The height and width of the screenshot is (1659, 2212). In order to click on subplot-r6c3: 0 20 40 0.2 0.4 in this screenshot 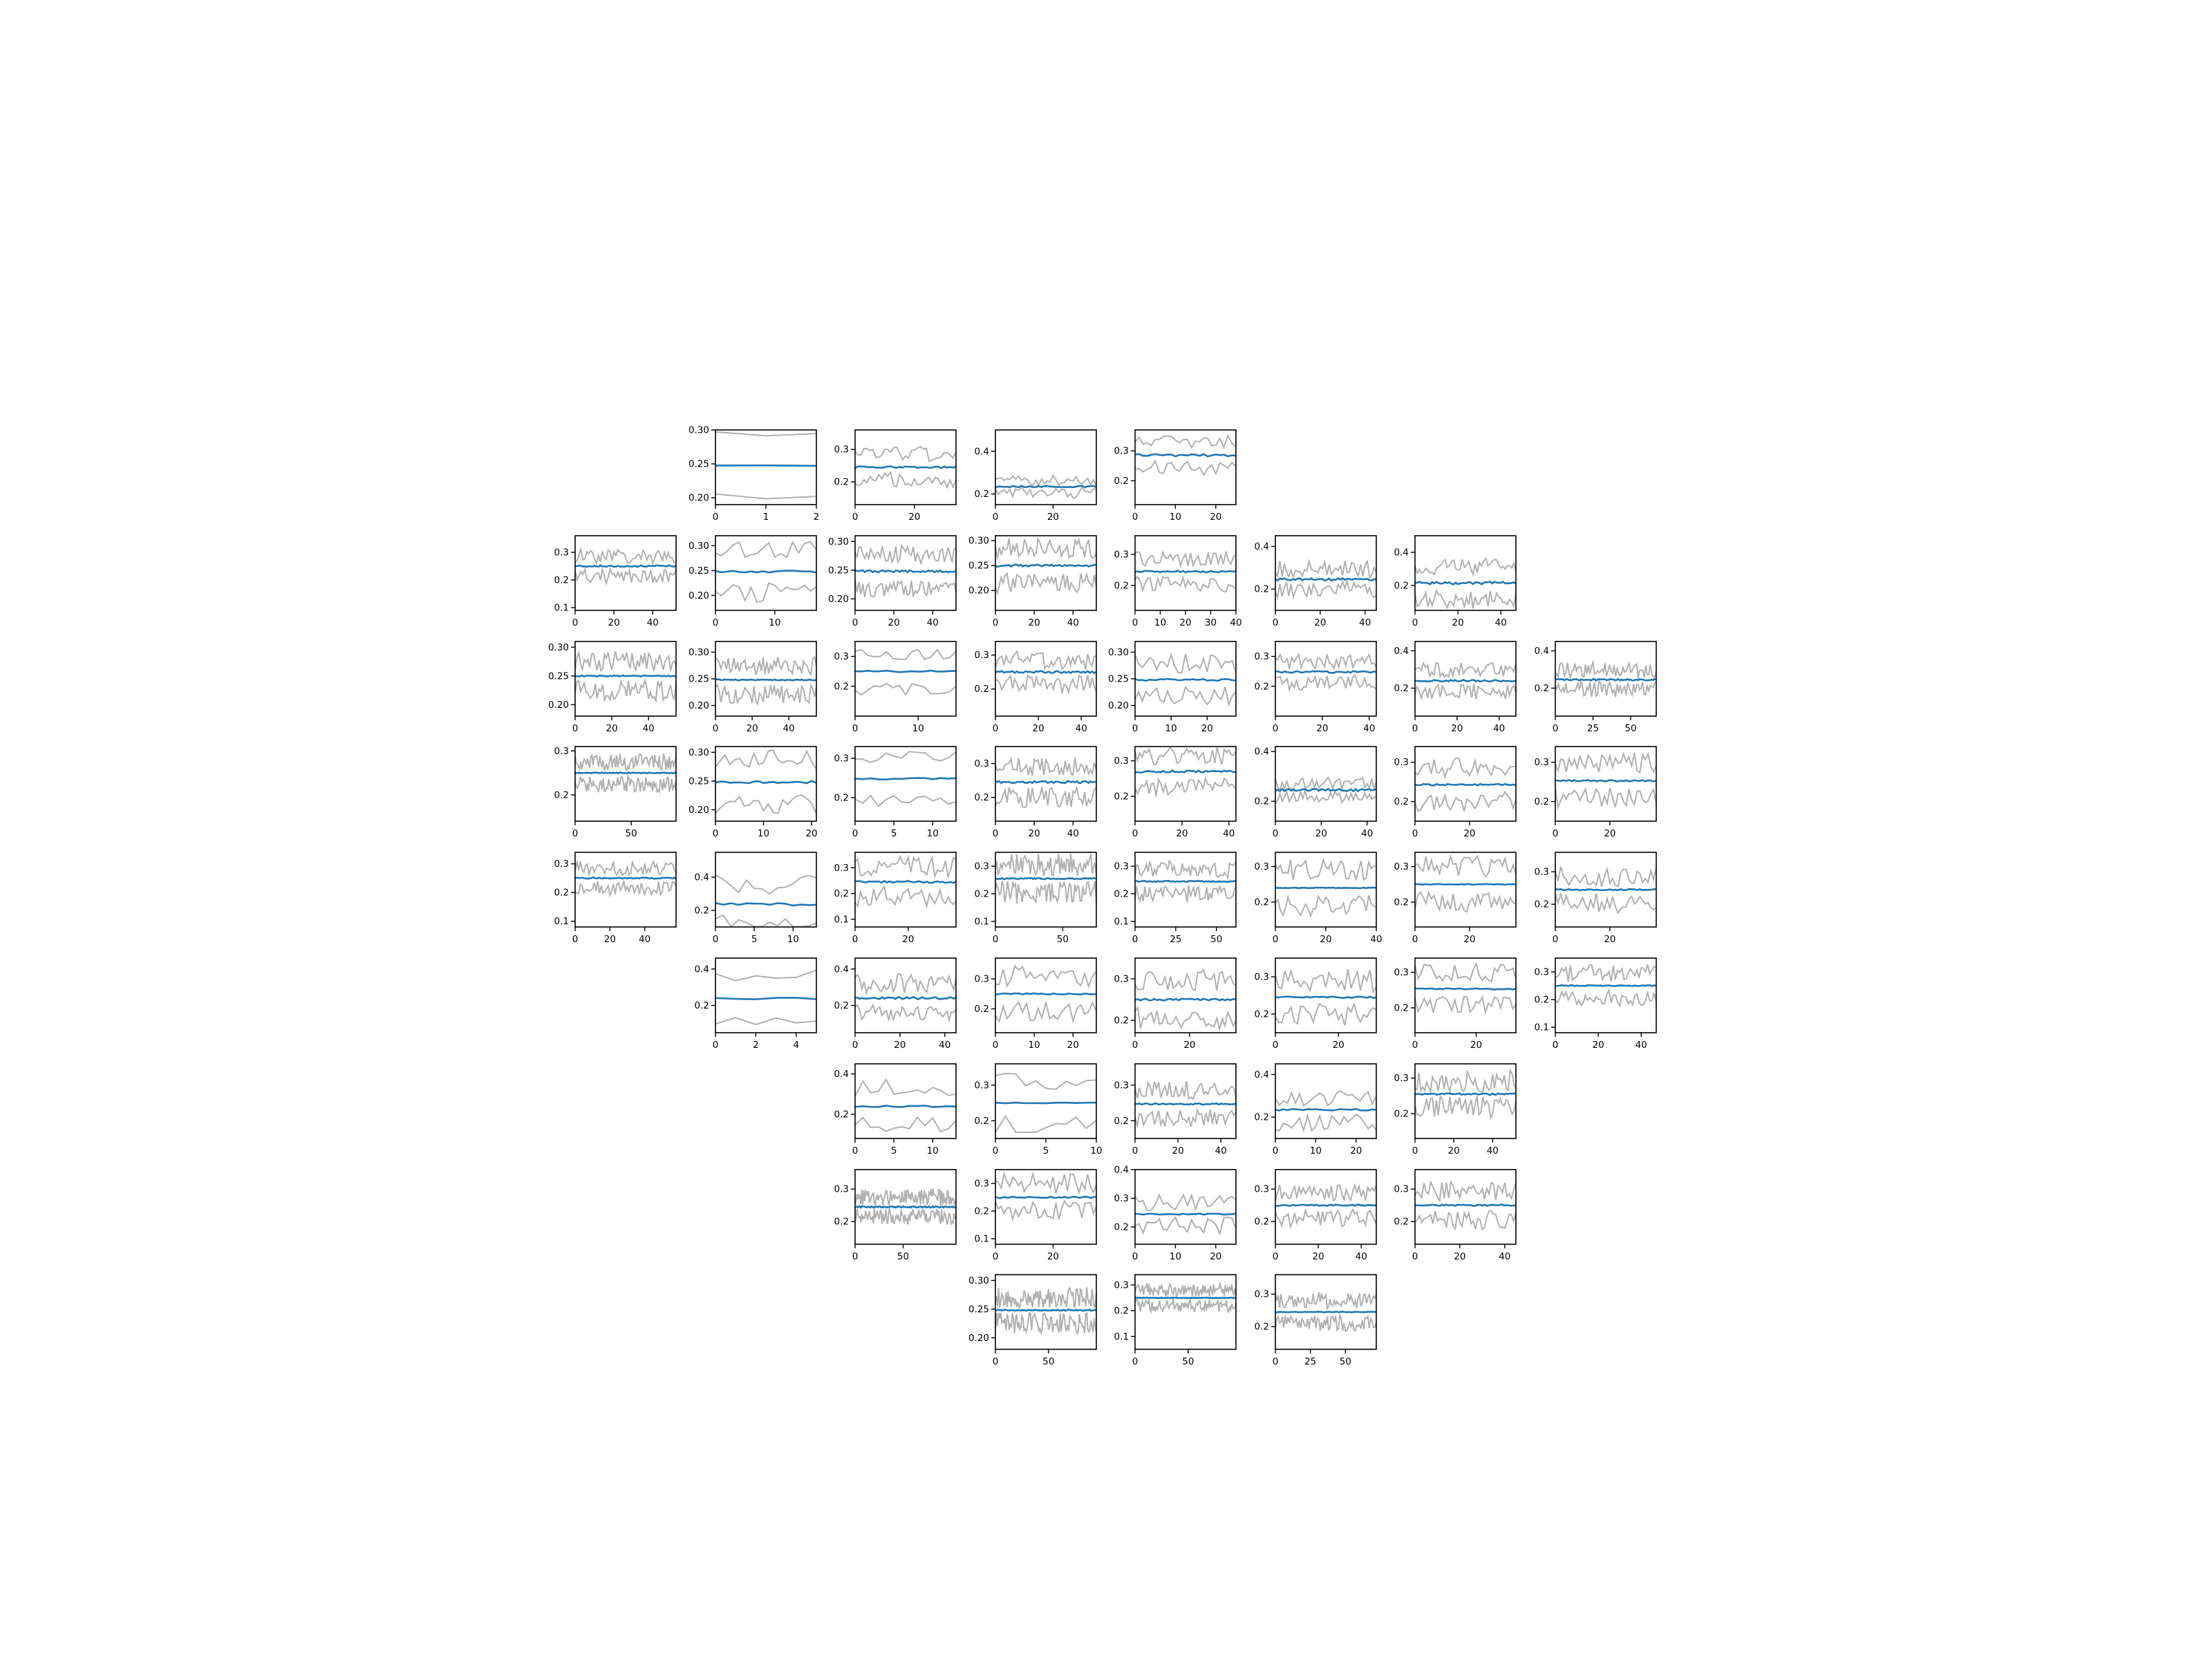, I will do `click(896, 1004)`.